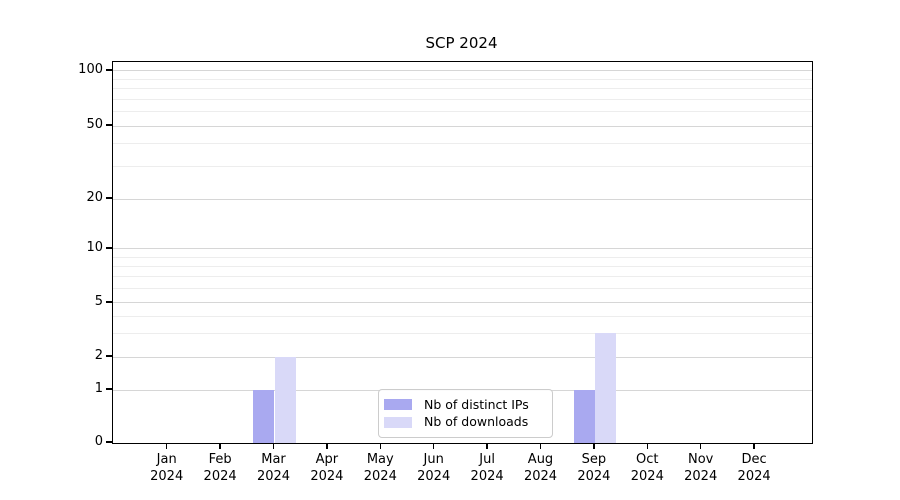  I want to click on legend: Nb of distinct IPs Nb of downloads, so click(465, 413).